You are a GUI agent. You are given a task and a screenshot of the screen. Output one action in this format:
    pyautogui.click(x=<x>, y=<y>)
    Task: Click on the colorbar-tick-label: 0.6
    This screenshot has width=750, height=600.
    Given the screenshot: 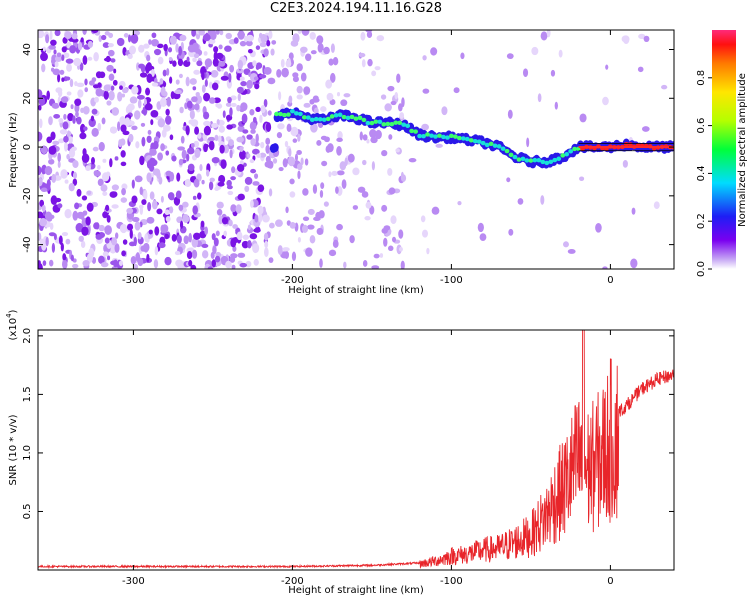 What is the action you would take?
    pyautogui.click(x=701, y=126)
    